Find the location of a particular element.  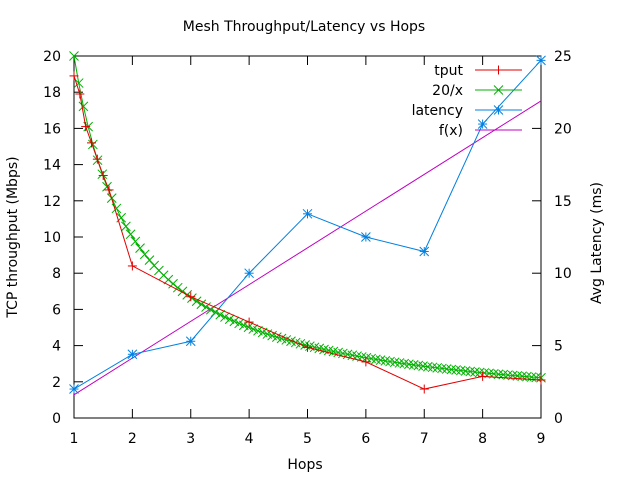

y2-axis-label: Avg Latency (ms) is located at coordinates (597, 243).